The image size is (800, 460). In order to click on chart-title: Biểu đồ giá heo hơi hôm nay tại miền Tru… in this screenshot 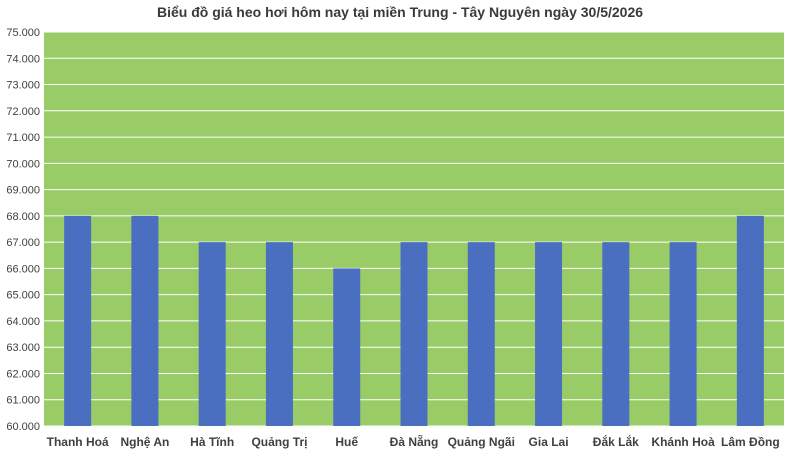, I will do `click(400, 12)`.